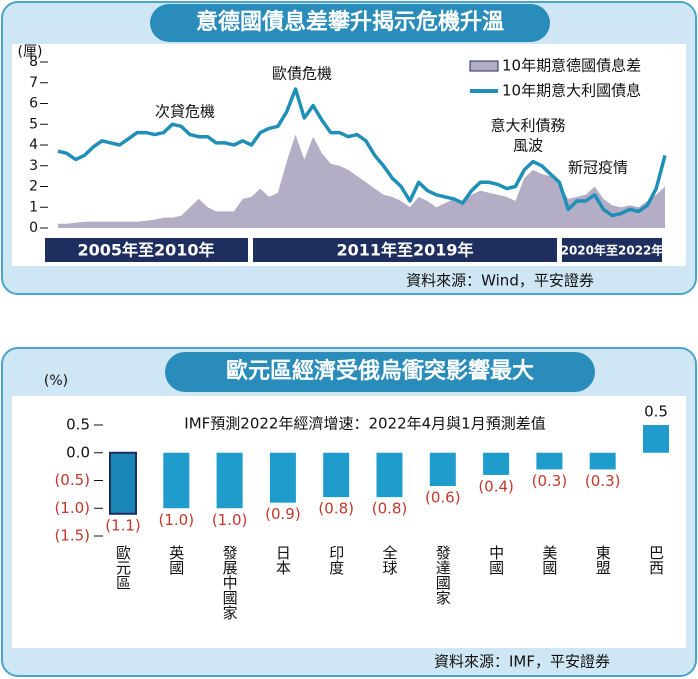 This screenshot has width=698, height=679. Describe the element at coordinates (390, 559) in the screenshot. I see `x-tick-label: 全球` at that location.